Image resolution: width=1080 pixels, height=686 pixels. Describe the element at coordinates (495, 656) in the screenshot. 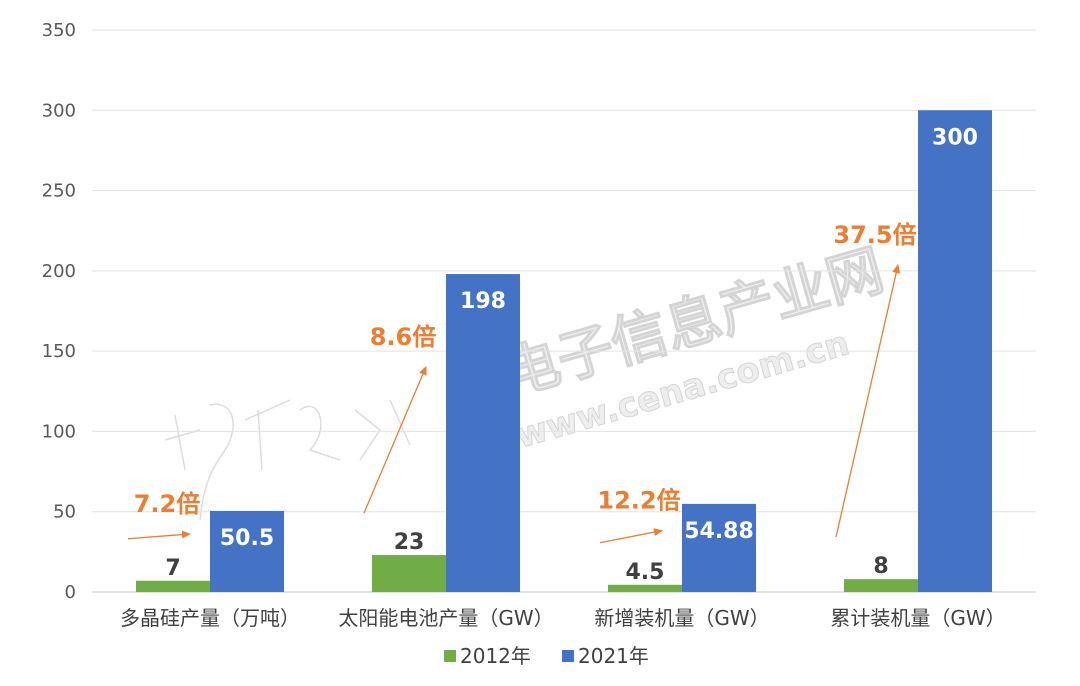

I see `legend-label: 2012年` at that location.